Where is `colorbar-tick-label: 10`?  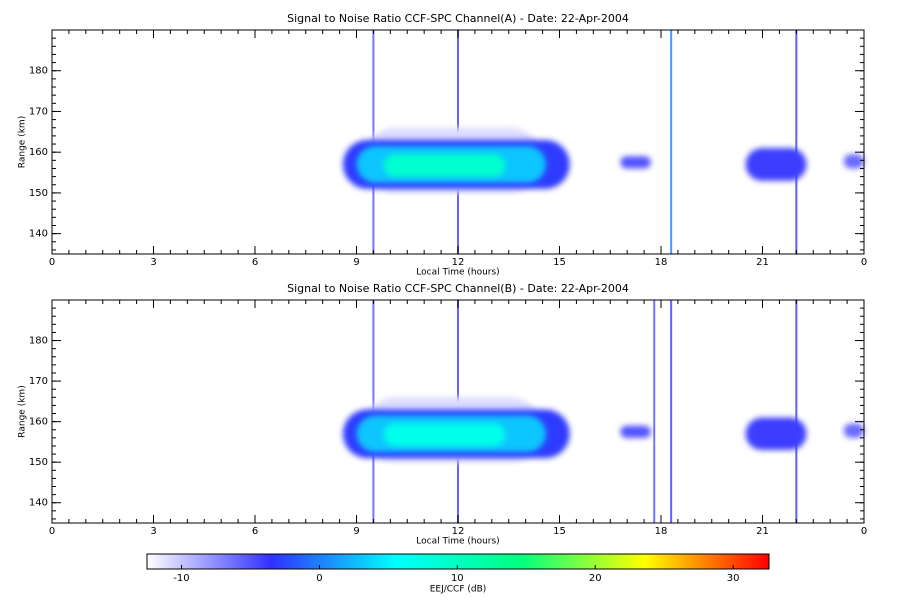 colorbar-tick-label: 10 is located at coordinates (457, 578).